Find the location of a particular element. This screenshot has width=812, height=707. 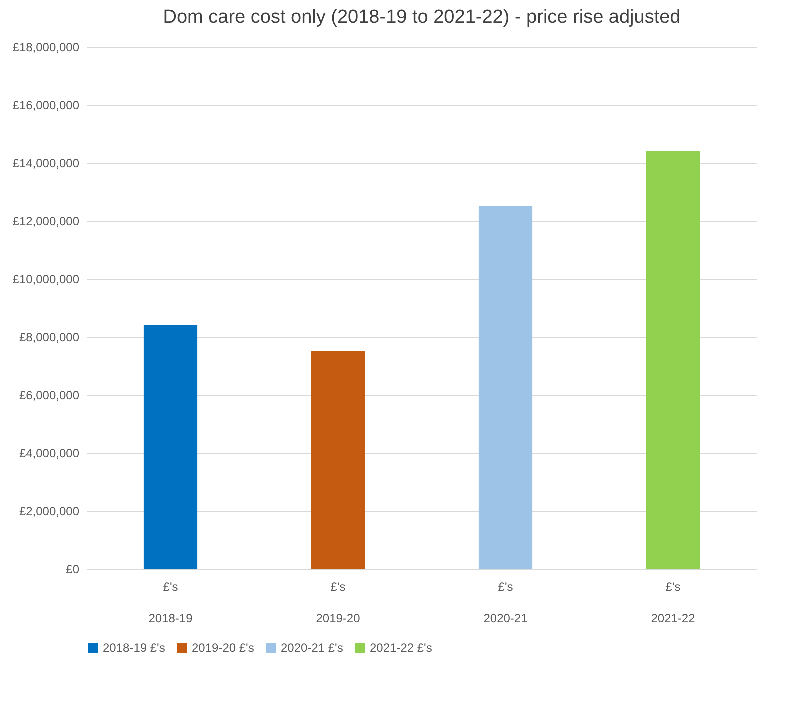

legend-label: 2021-22 £'s is located at coordinates (401, 648).